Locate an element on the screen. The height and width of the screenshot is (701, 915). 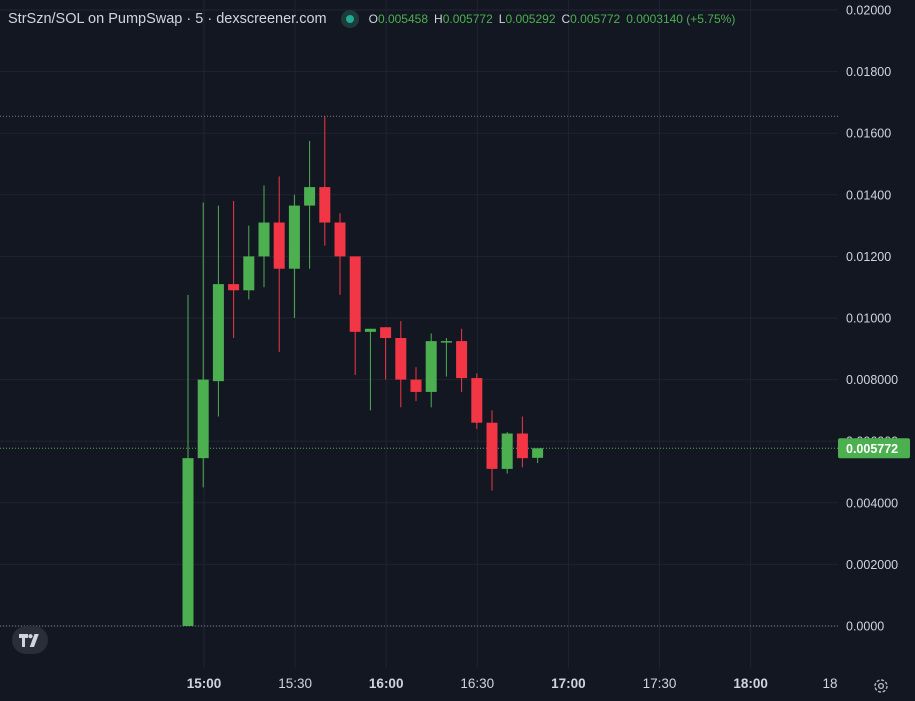
price-tick-label: 0.01600 is located at coordinates (868, 134).